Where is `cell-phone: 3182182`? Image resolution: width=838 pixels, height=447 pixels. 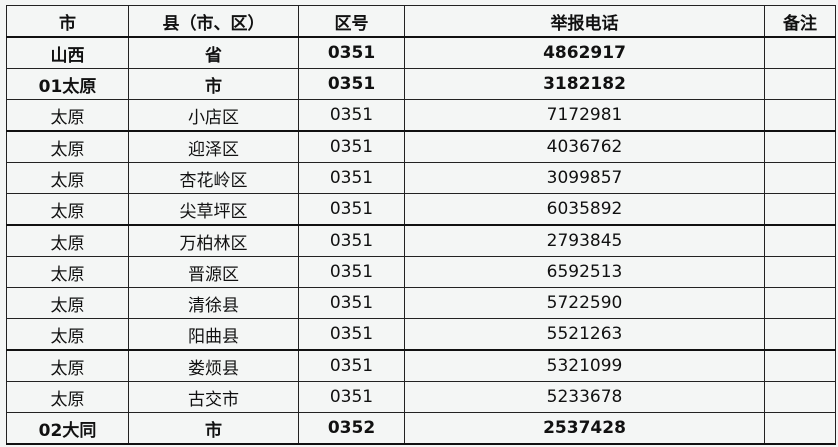
cell-phone: 3182182 is located at coordinates (584, 84).